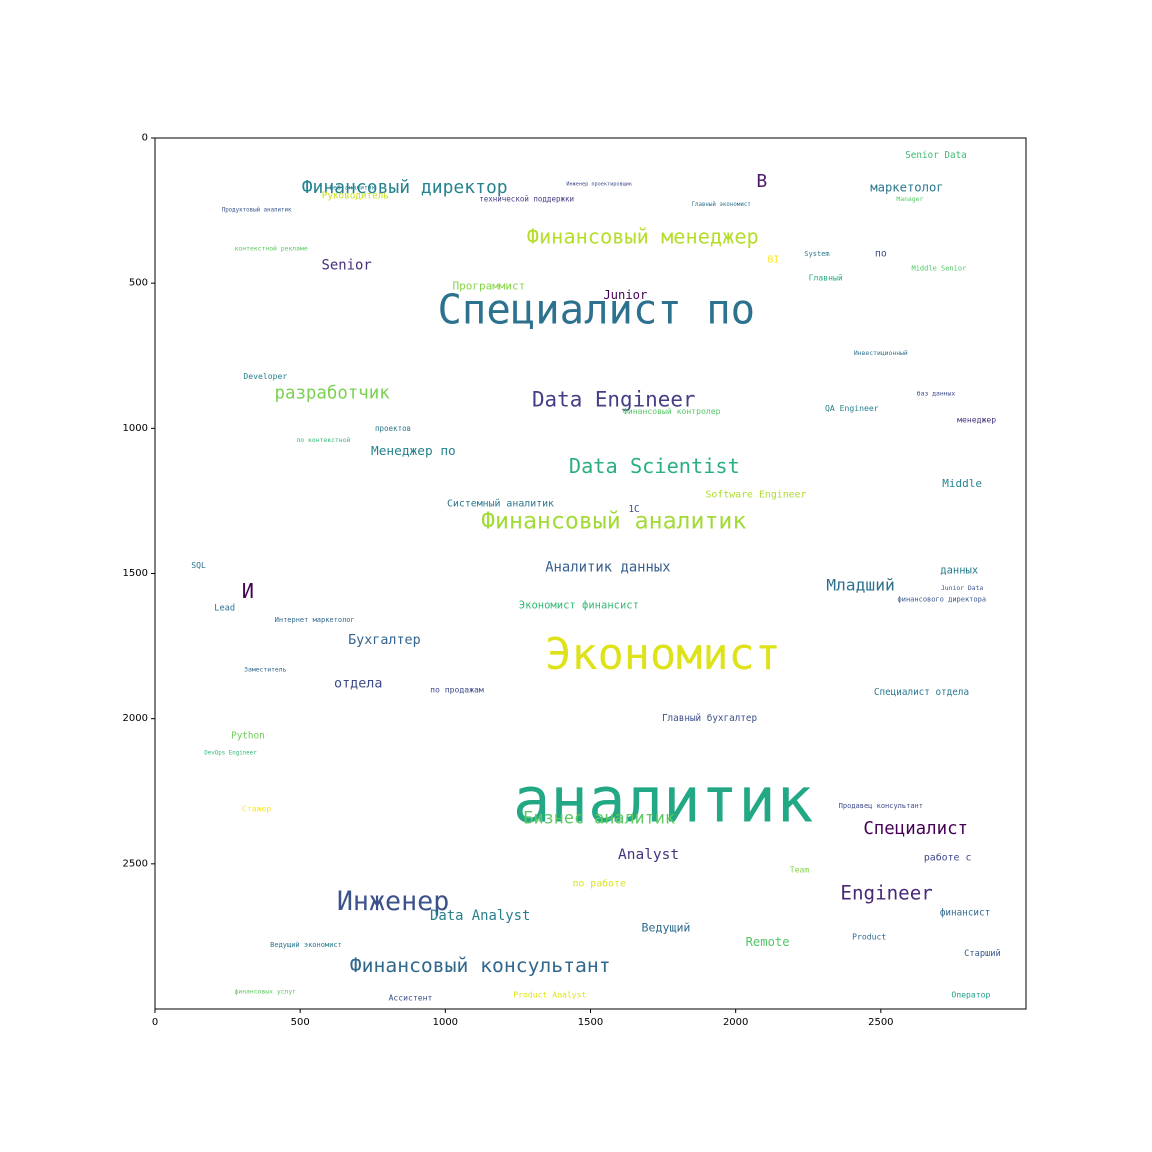 The image size is (1152, 1152). Describe the element at coordinates (654, 466) in the screenshot. I see `word-7: Data Scientist` at that location.